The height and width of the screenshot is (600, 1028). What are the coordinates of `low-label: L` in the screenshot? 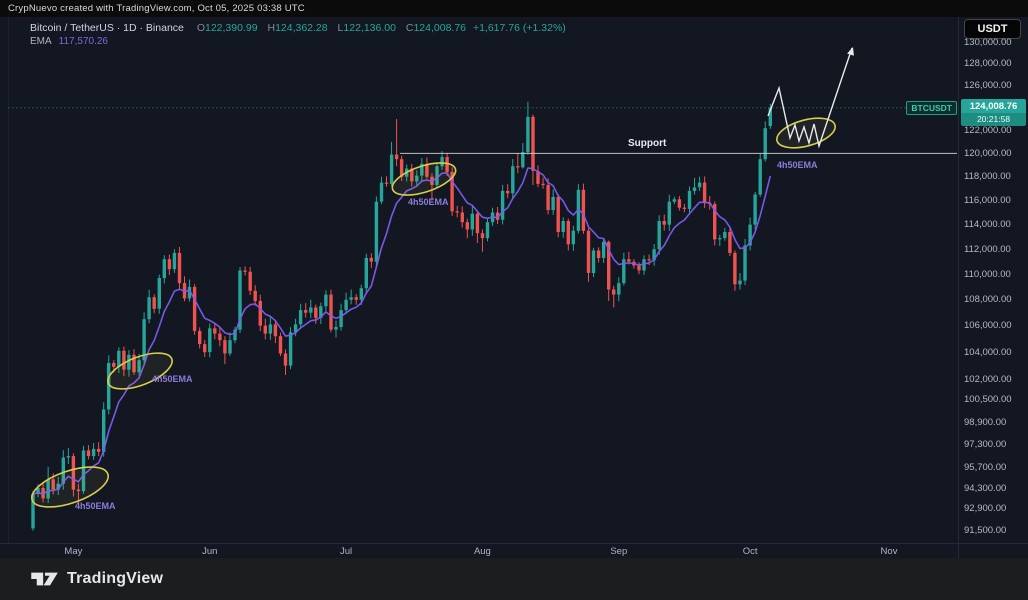 It's located at (340, 28).